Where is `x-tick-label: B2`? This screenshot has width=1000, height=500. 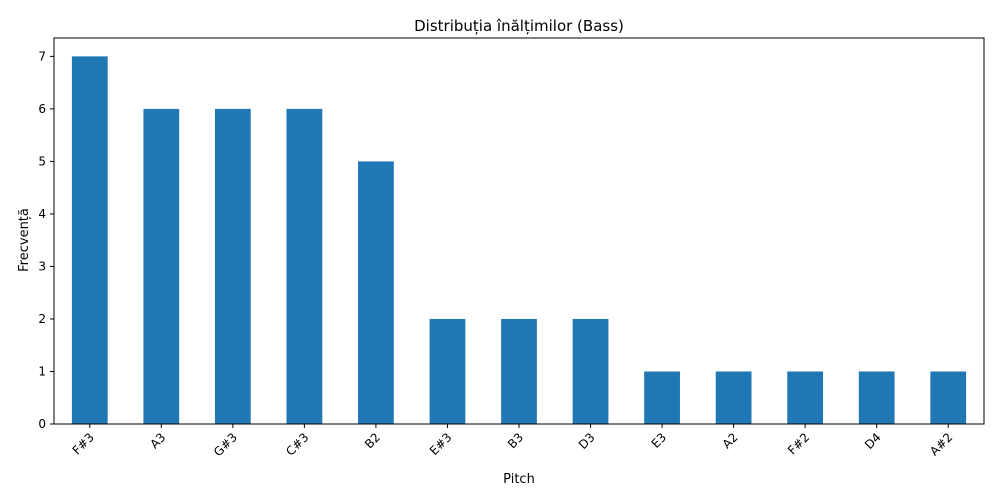 x-tick-label: B2 is located at coordinates (372, 440).